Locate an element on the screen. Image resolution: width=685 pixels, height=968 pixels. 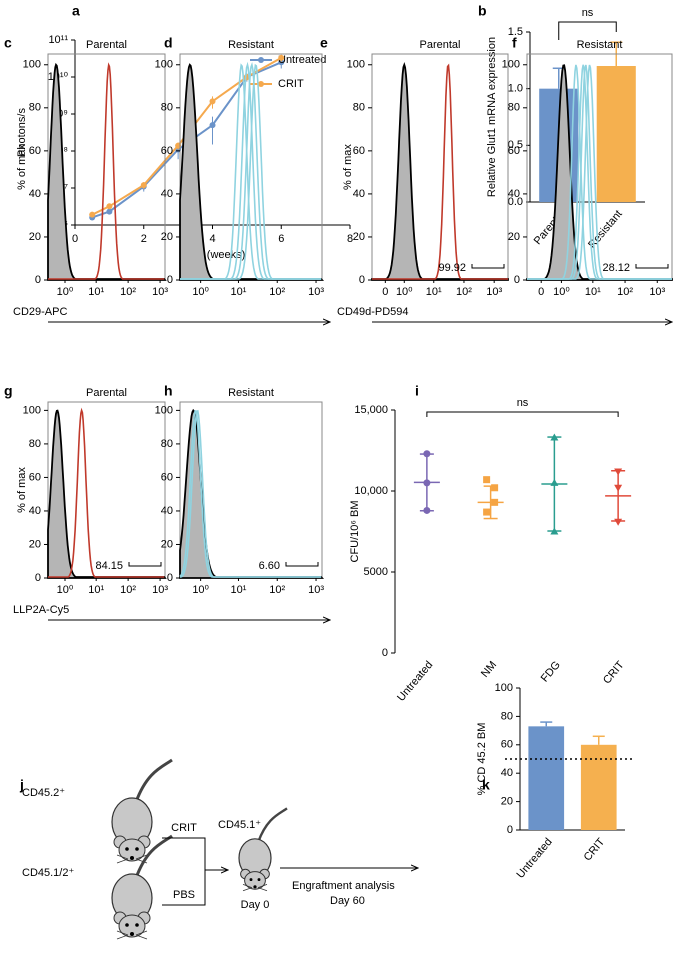
y-axis-label: Photons/s is located at coordinates (22, 132).